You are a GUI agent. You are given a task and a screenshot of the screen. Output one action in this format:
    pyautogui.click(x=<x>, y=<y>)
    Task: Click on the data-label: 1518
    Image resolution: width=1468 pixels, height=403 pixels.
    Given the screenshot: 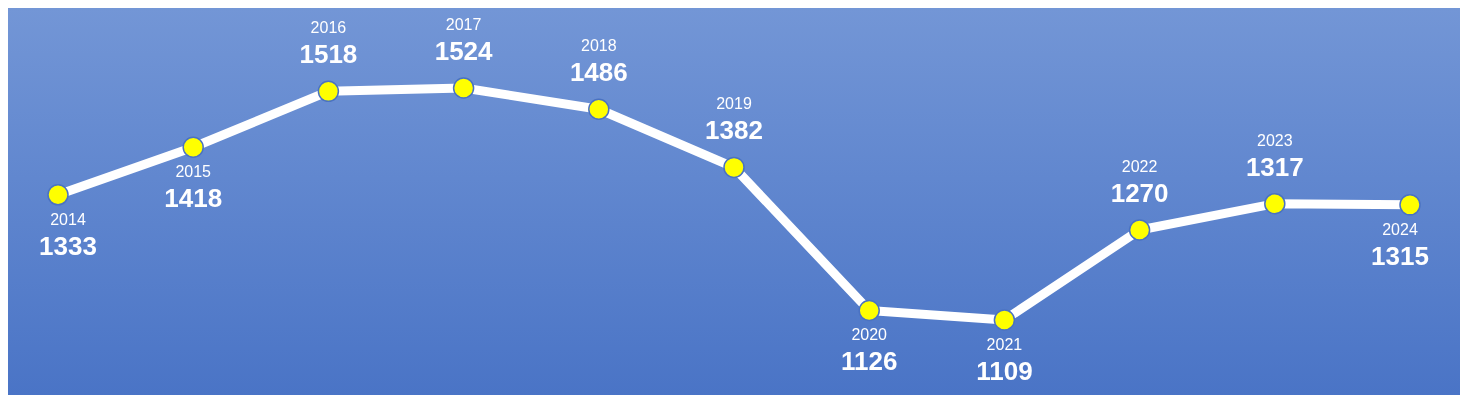 What is the action you would take?
    pyautogui.click(x=328, y=54)
    